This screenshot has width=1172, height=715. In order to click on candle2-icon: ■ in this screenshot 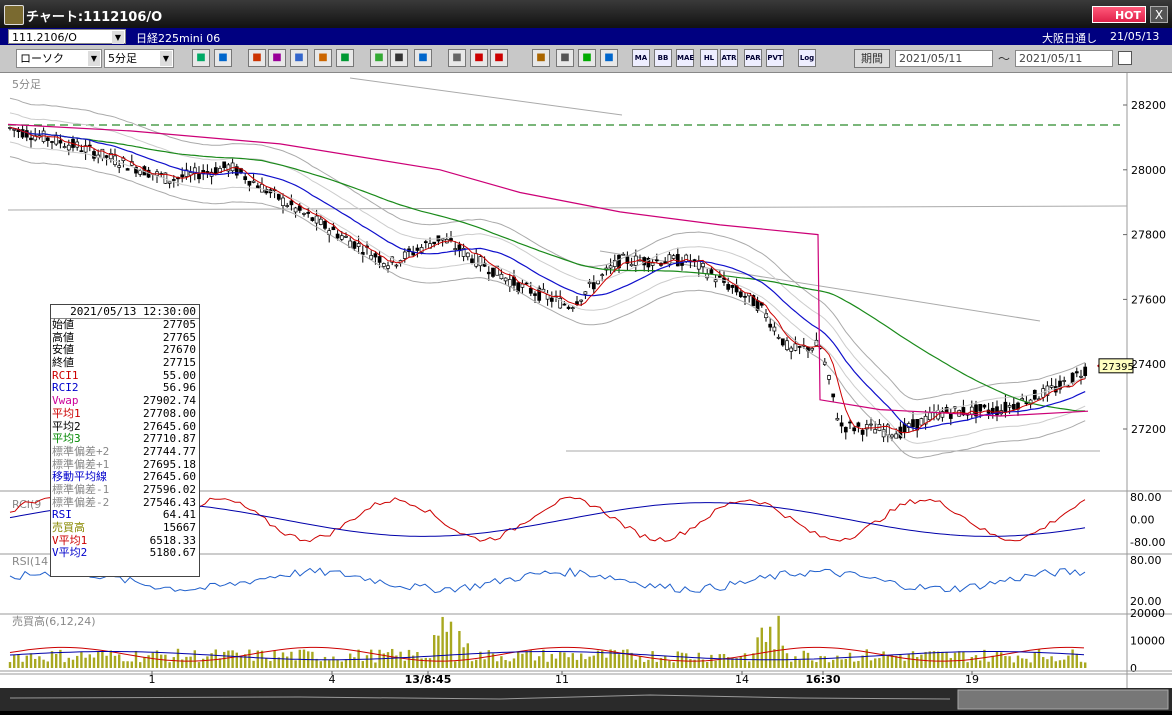, I will do `click(479, 58)`.